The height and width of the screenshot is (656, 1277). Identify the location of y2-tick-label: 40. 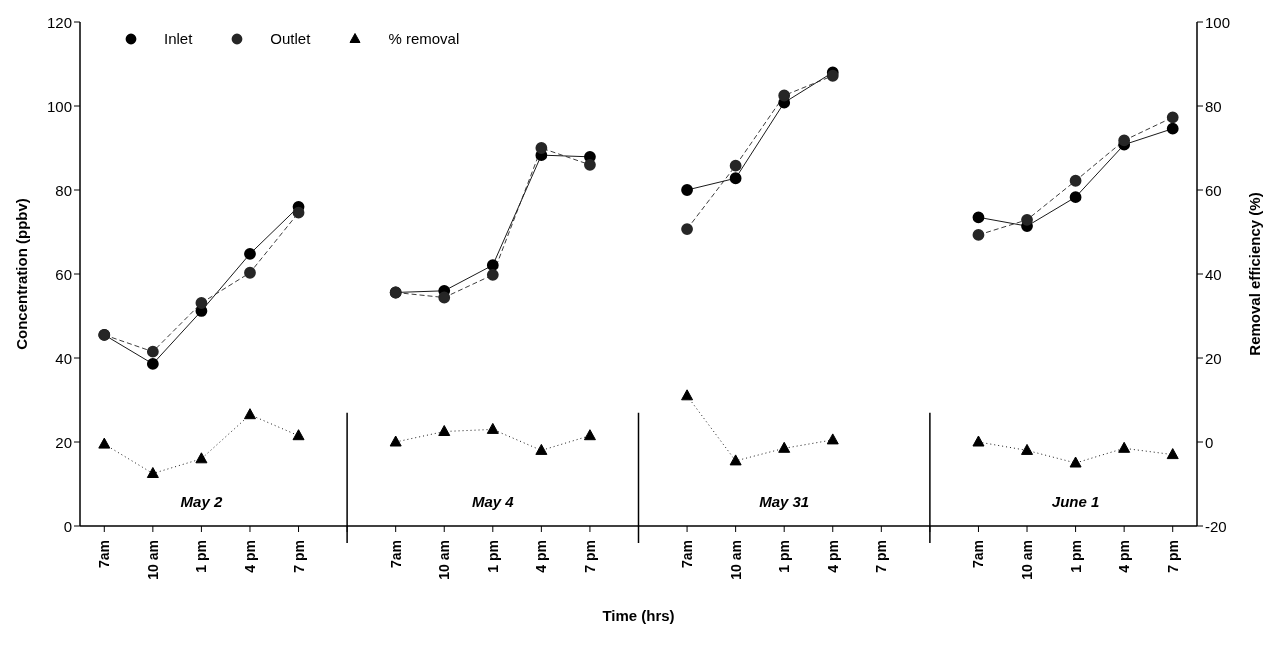
(1213, 274).